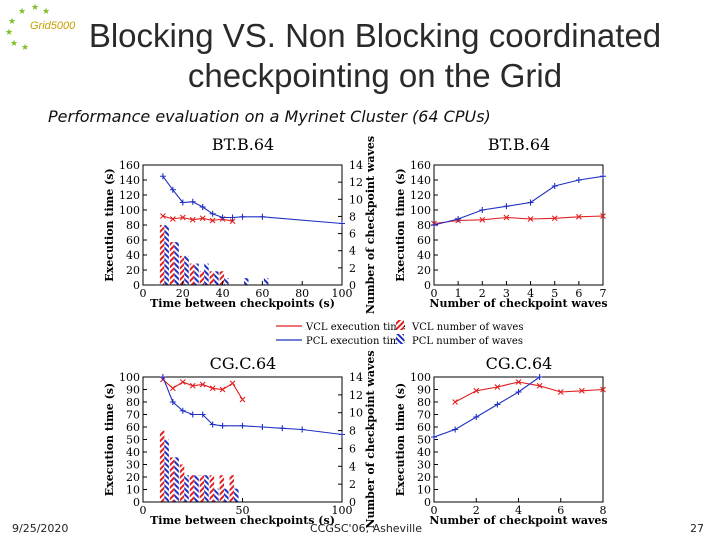 The width and height of the screenshot is (720, 540). I want to click on y2-tick-label: 2, so click(352, 268).